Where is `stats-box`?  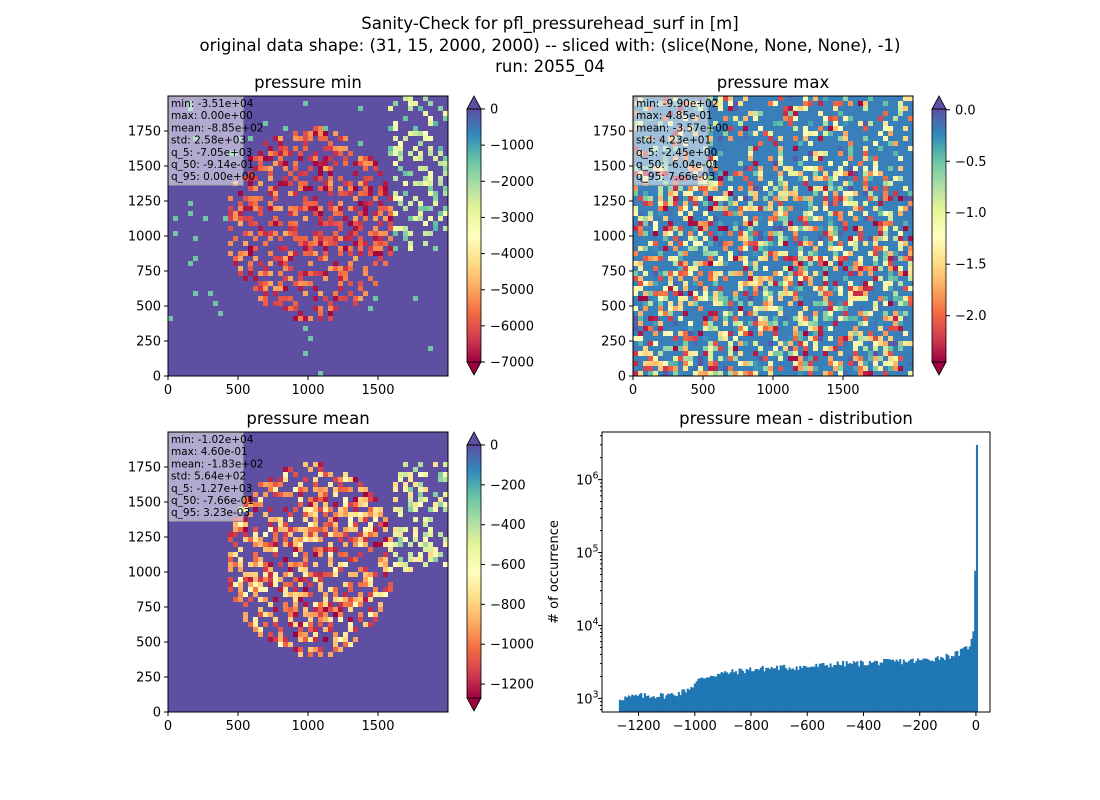
stats-box is located at coordinates (206, 141).